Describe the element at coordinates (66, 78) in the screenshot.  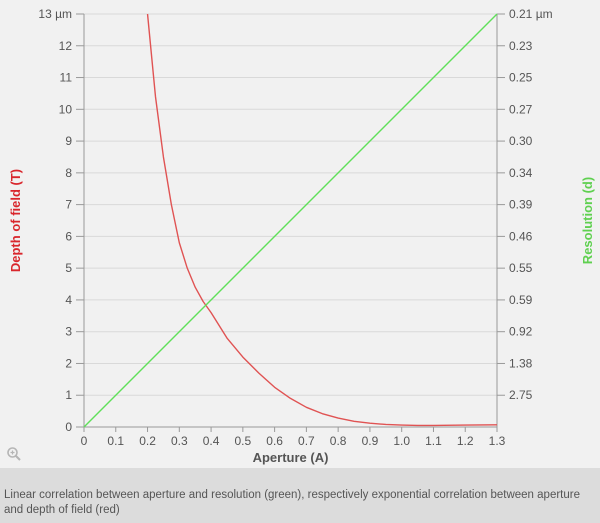
I see `tick-label-y-left: 11` at that location.